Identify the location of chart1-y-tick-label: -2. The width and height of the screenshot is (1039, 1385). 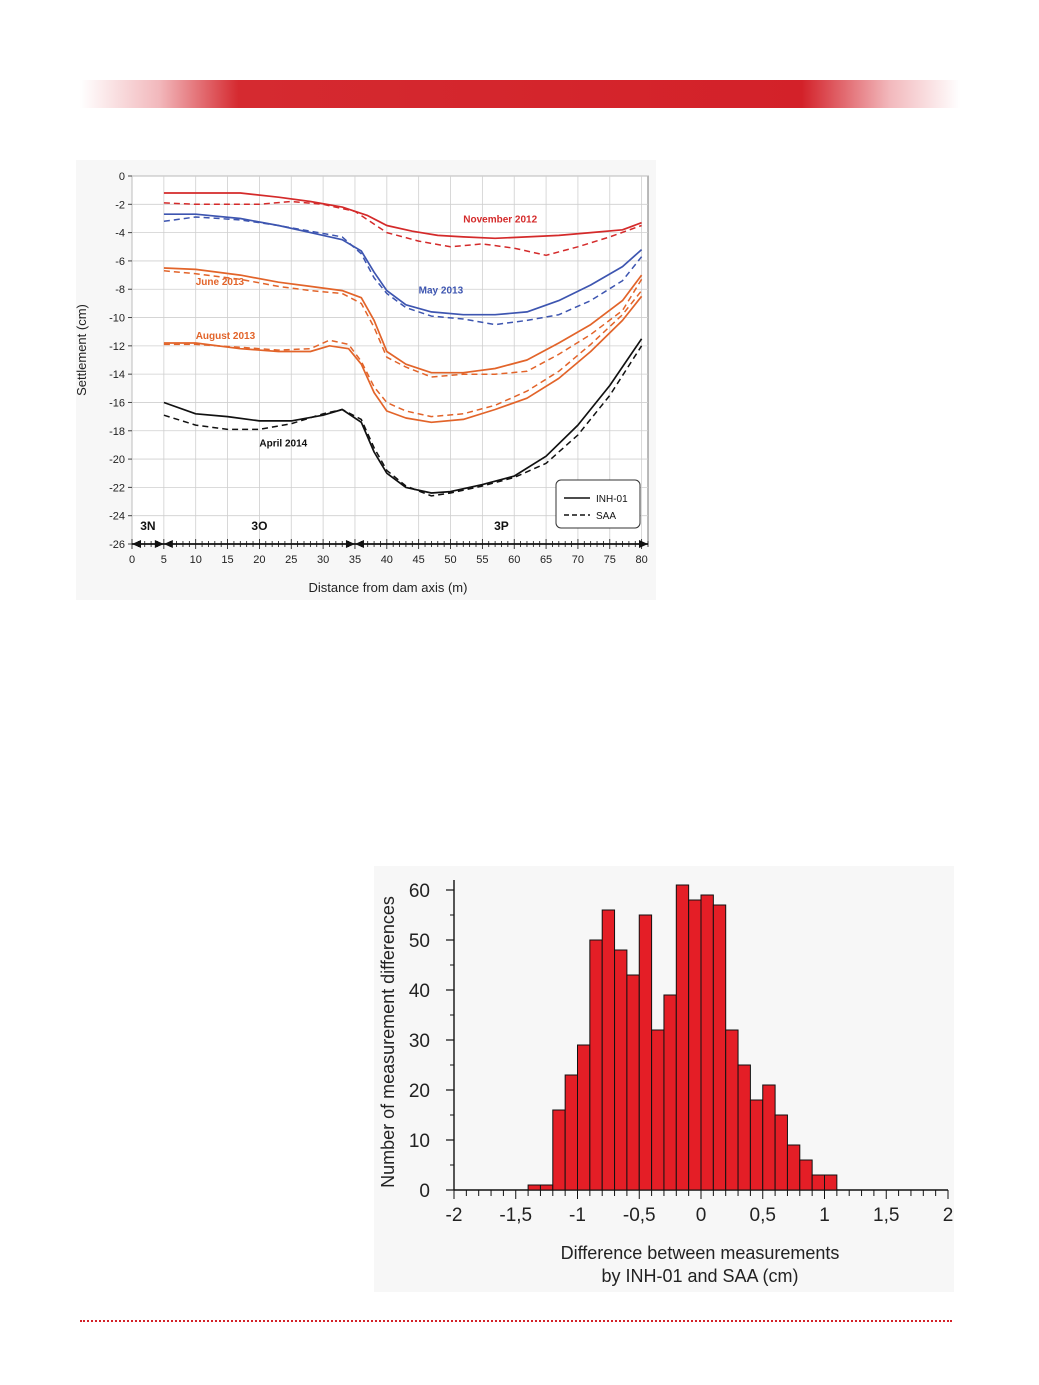
(120, 205).